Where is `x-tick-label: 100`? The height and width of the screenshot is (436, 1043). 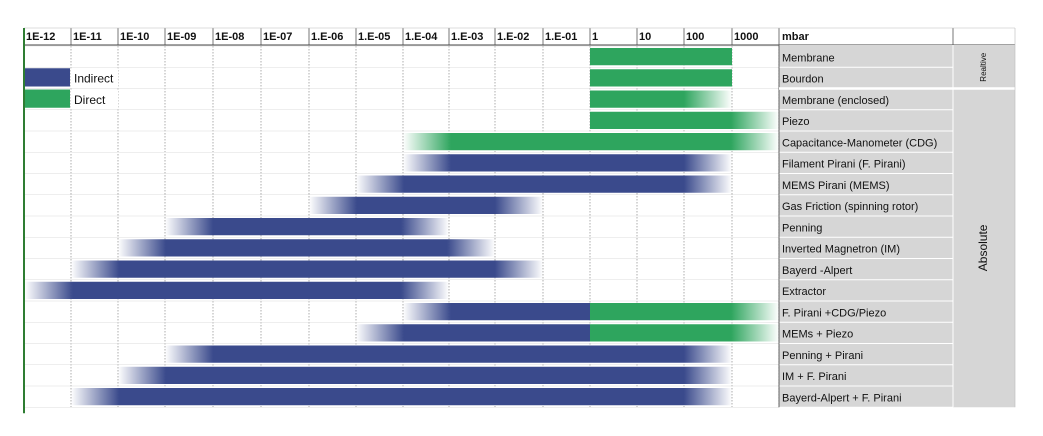 x-tick-label: 100 is located at coordinates (695, 37).